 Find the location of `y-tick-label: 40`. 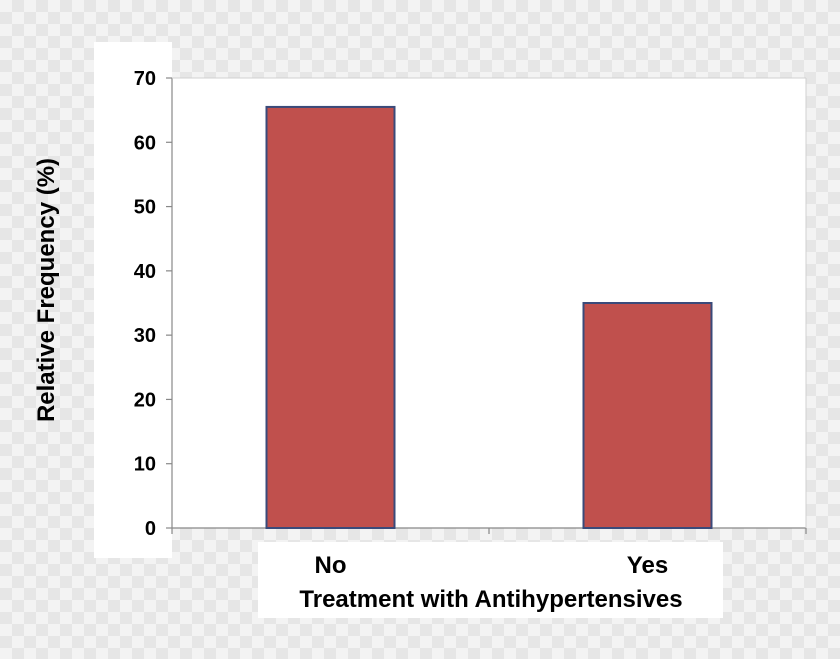

y-tick-label: 40 is located at coordinates (145, 272).